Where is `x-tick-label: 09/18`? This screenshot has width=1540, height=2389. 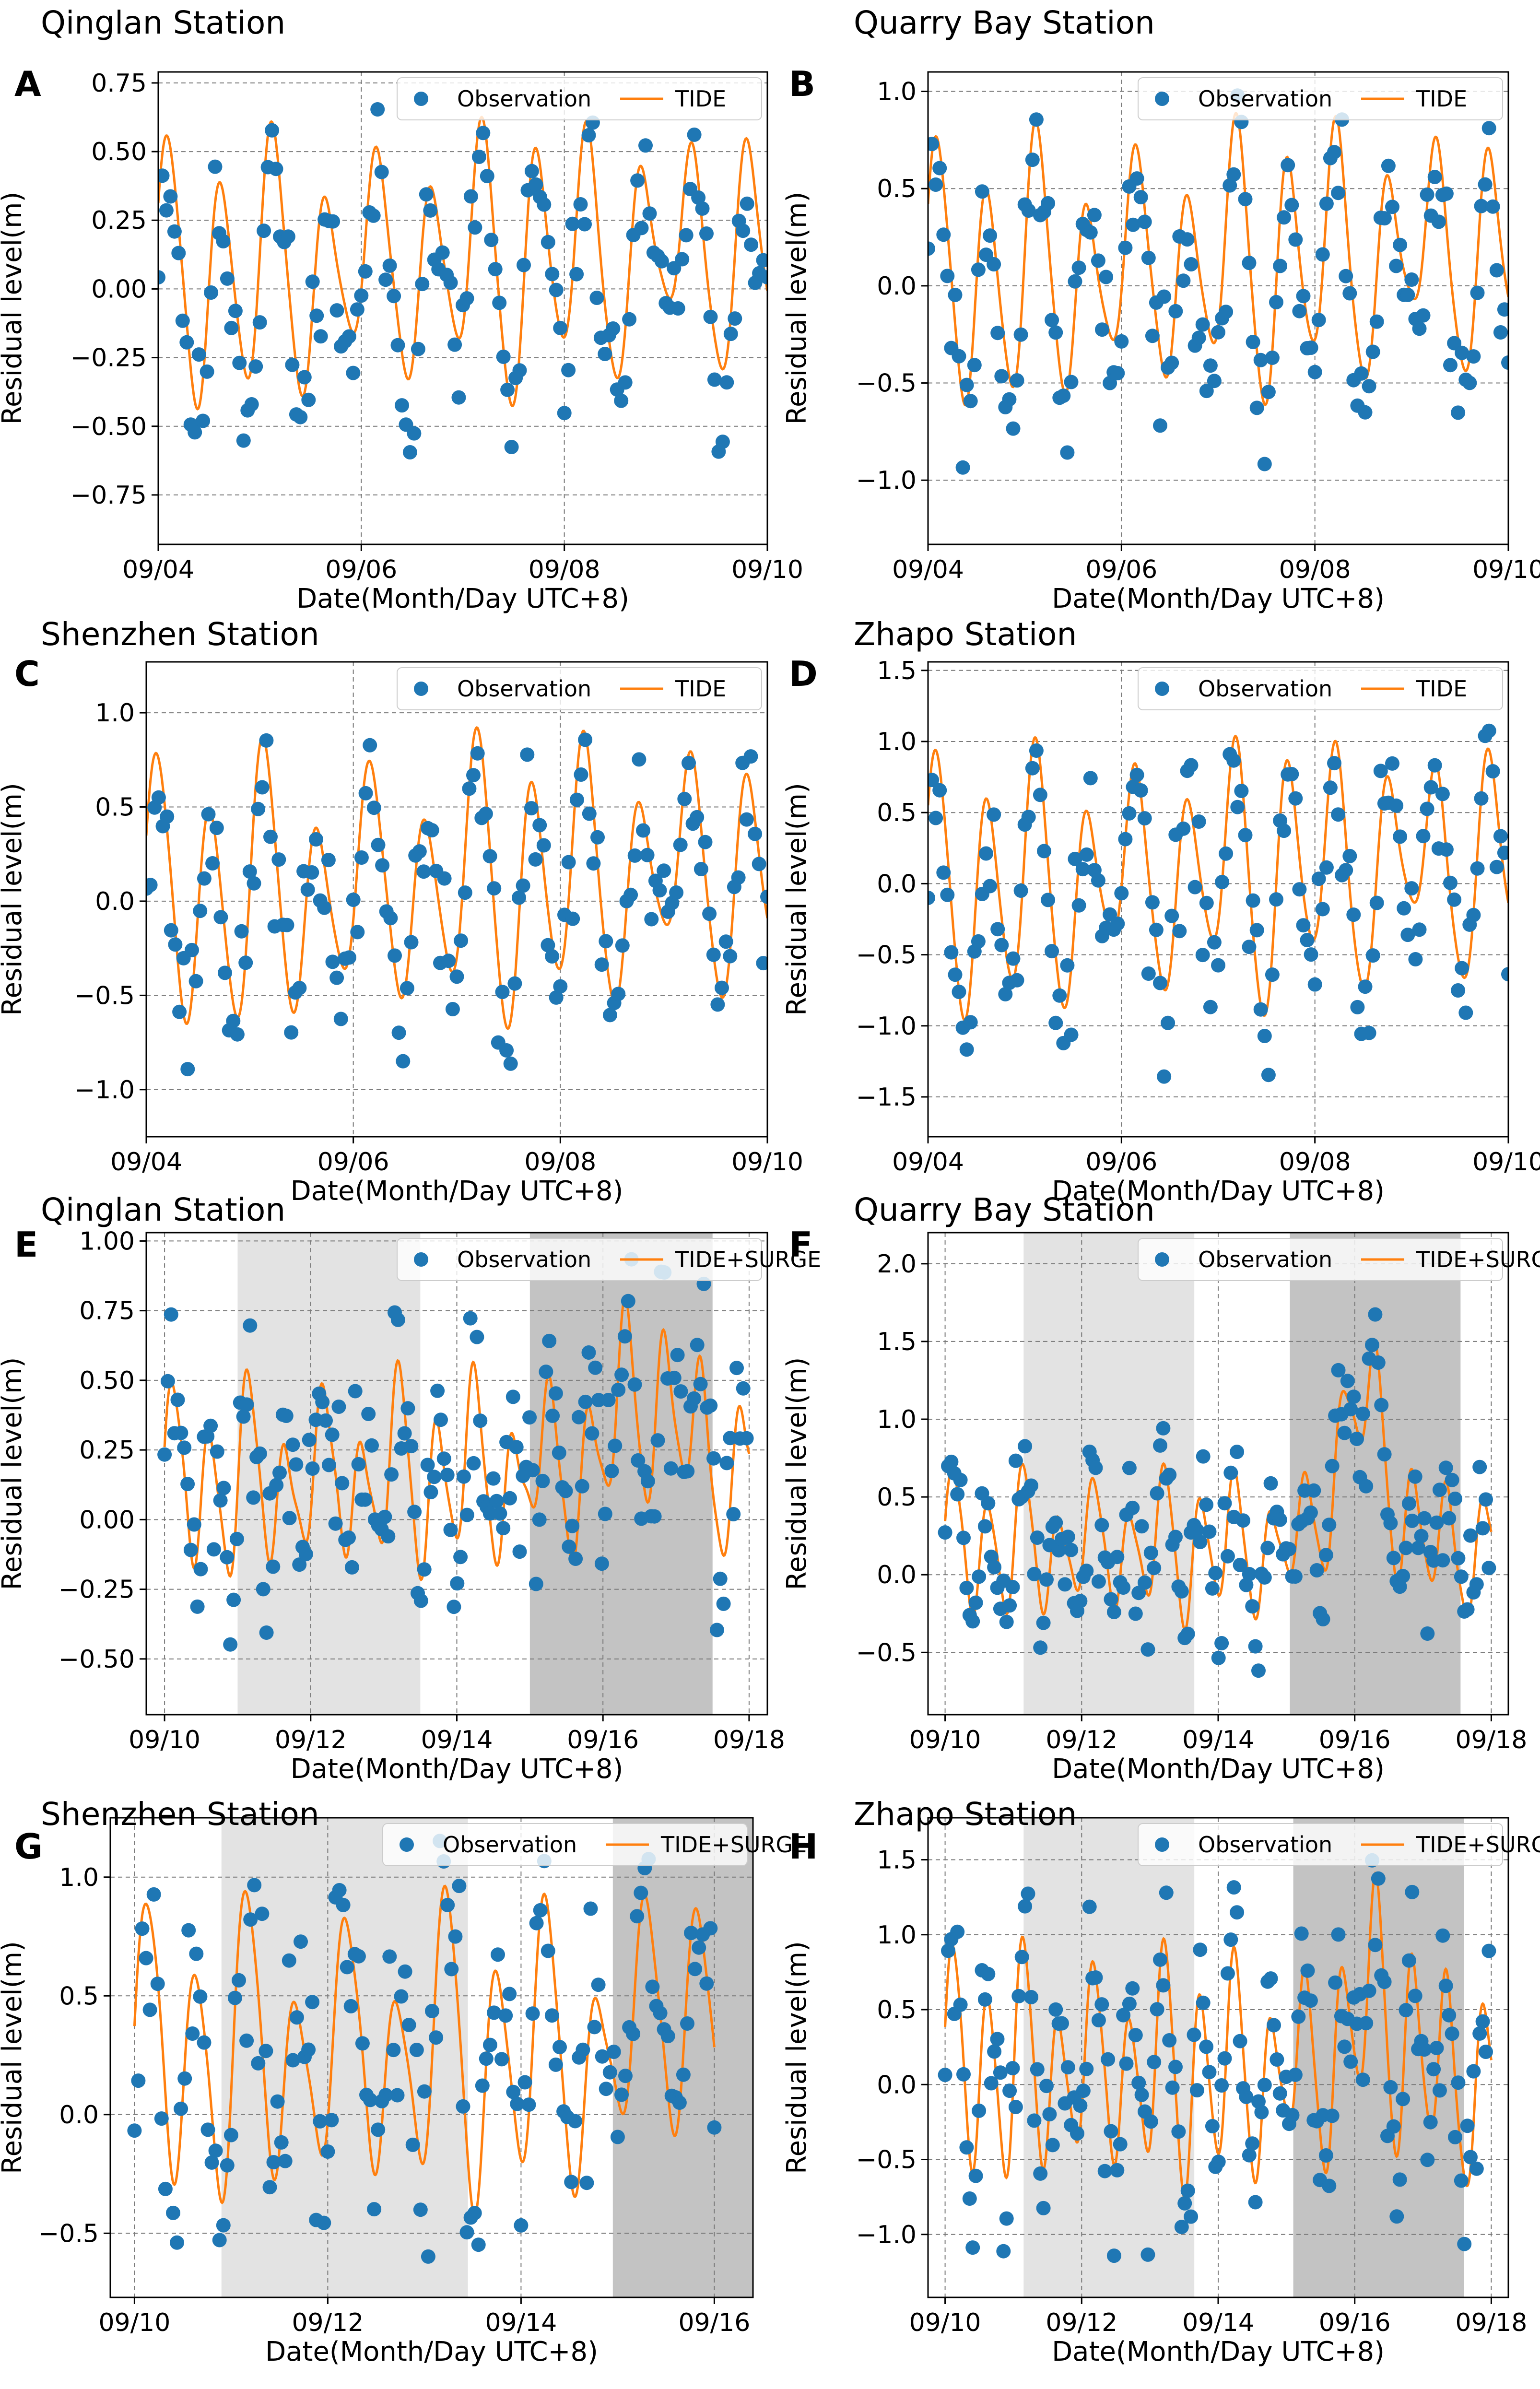 x-tick-label: 09/18 is located at coordinates (1491, 1740).